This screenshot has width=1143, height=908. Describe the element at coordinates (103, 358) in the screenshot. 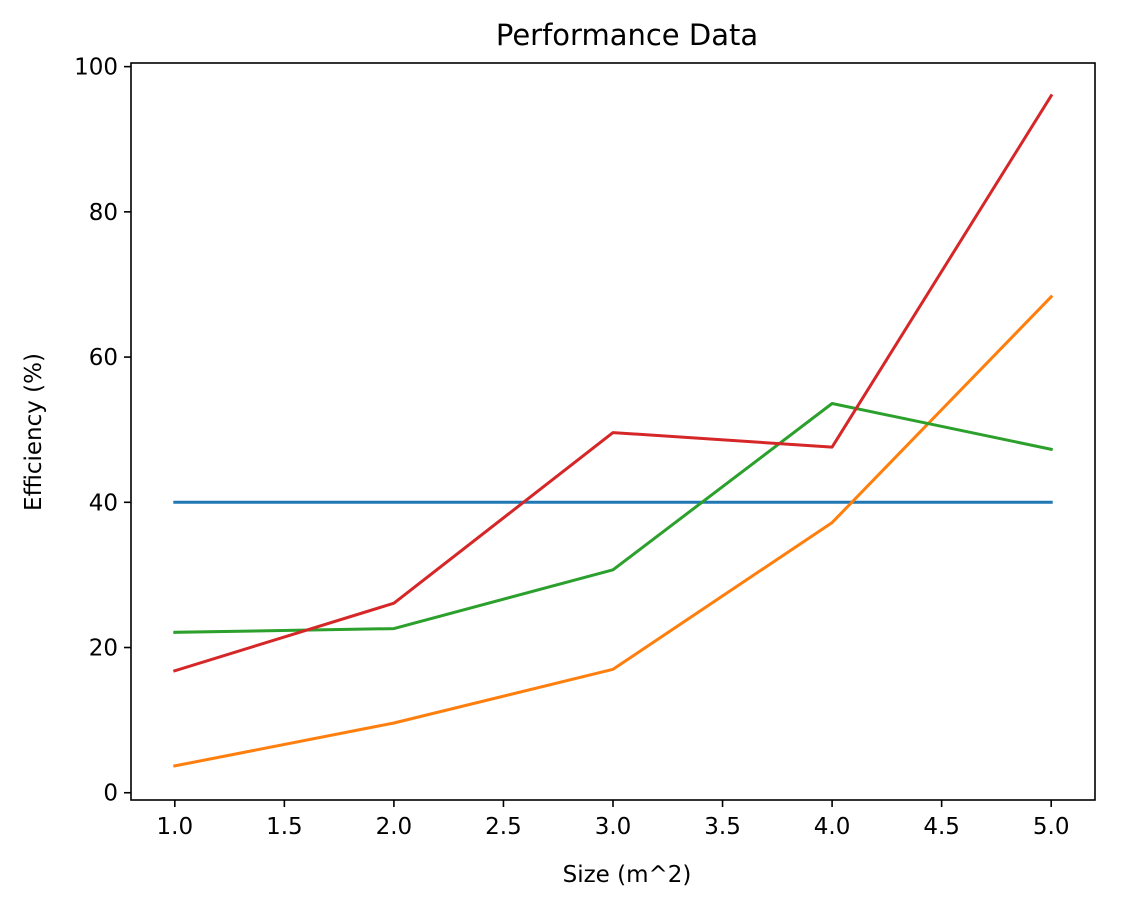

I see `y-tick-label: 60` at that location.